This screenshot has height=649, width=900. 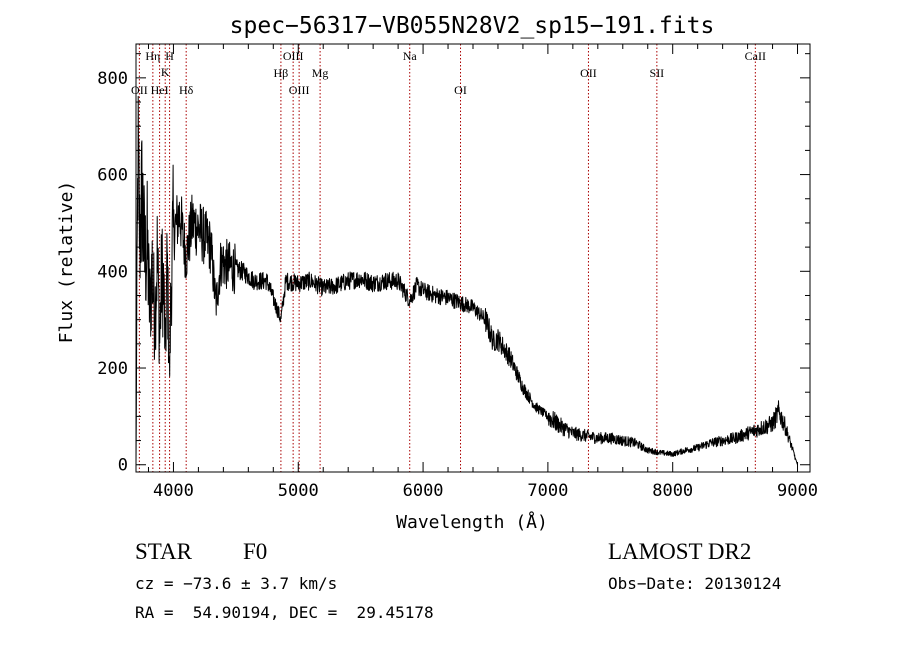 I want to click on observation-date: Obs−Date: 20130124, so click(x=695, y=583).